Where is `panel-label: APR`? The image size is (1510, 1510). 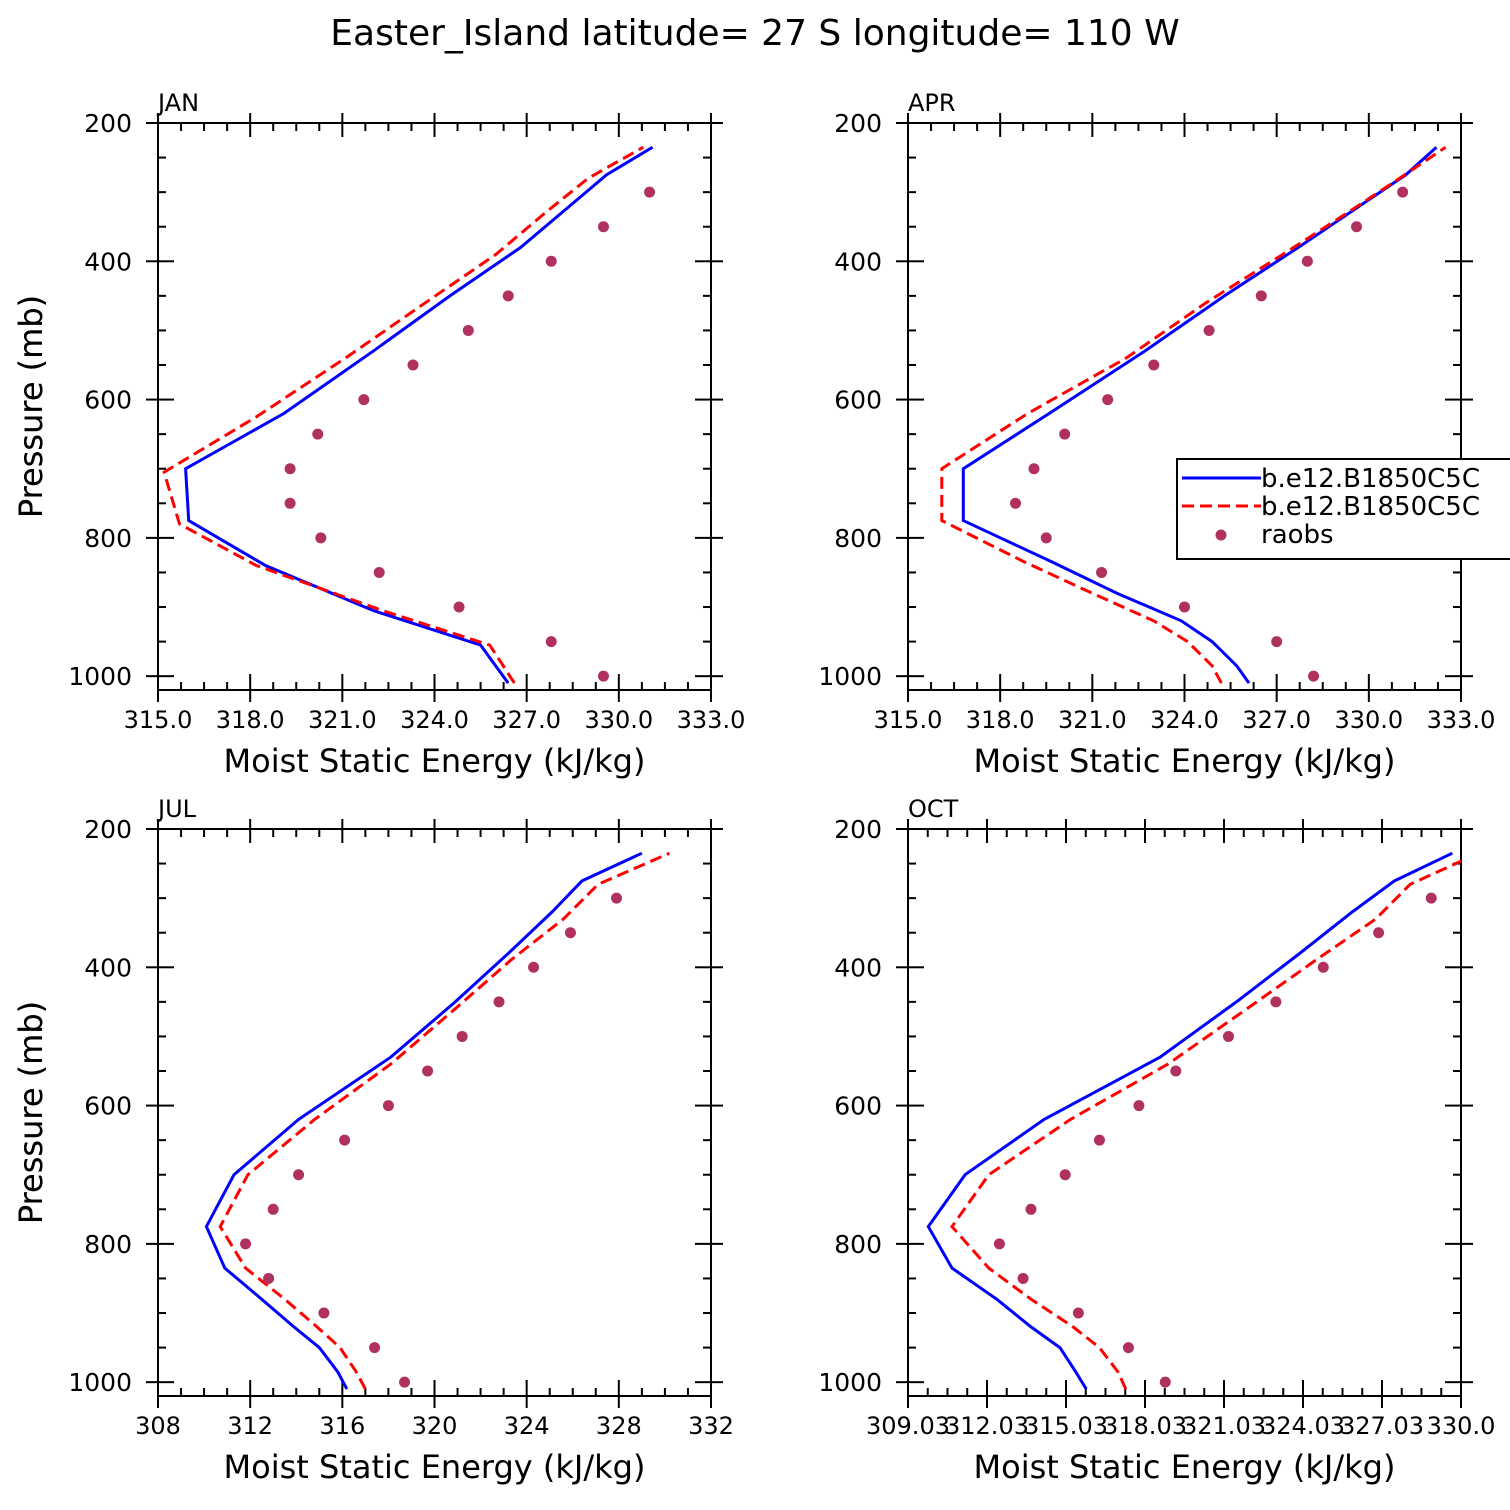
panel-label: APR is located at coordinates (932, 103).